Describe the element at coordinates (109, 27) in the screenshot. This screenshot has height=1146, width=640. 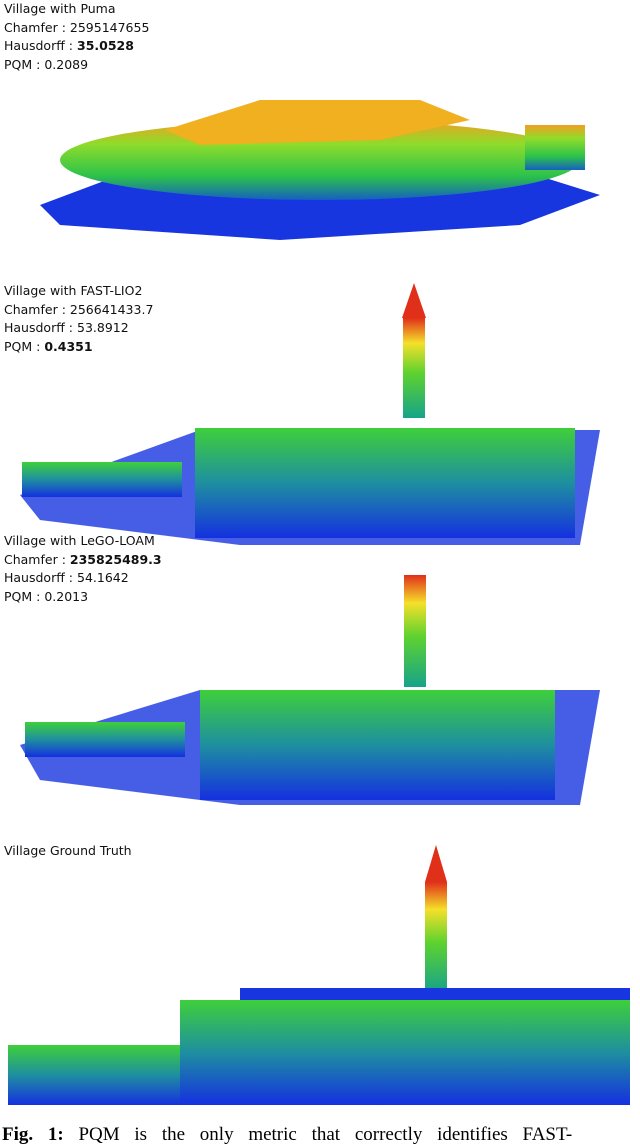
I see `metric-value: 2595147655` at that location.